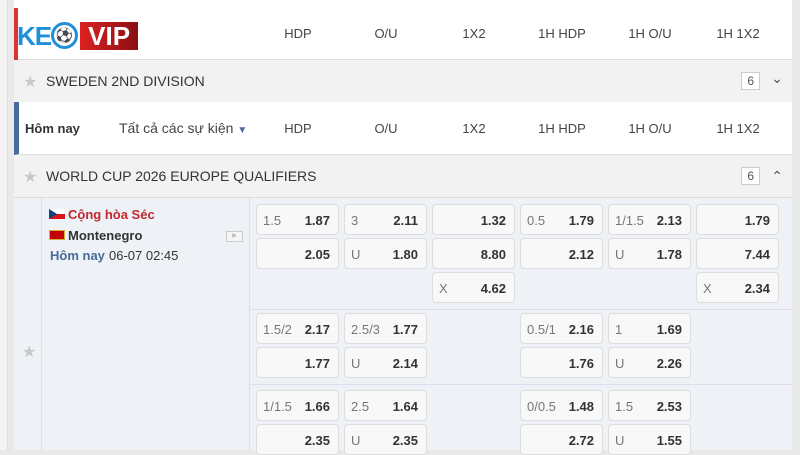 This screenshot has width=800, height=455. What do you see at coordinates (669, 254) in the screenshot?
I see `odds-price: 1.78` at bounding box center [669, 254].